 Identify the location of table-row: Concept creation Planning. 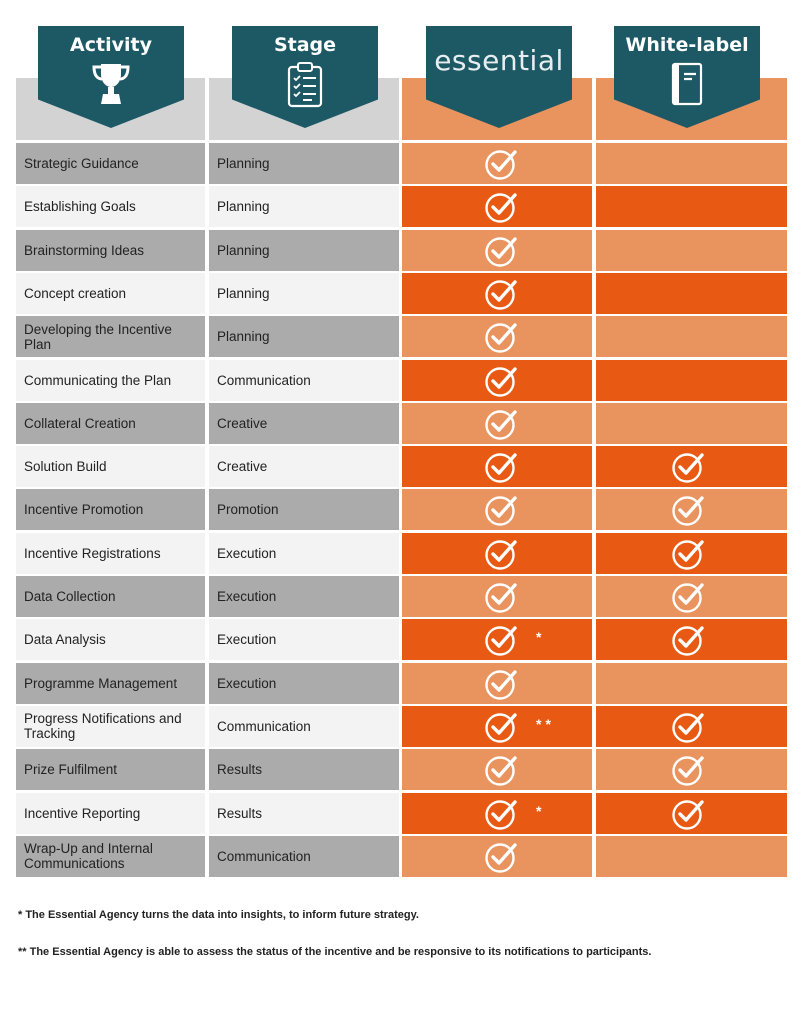
(402, 293).